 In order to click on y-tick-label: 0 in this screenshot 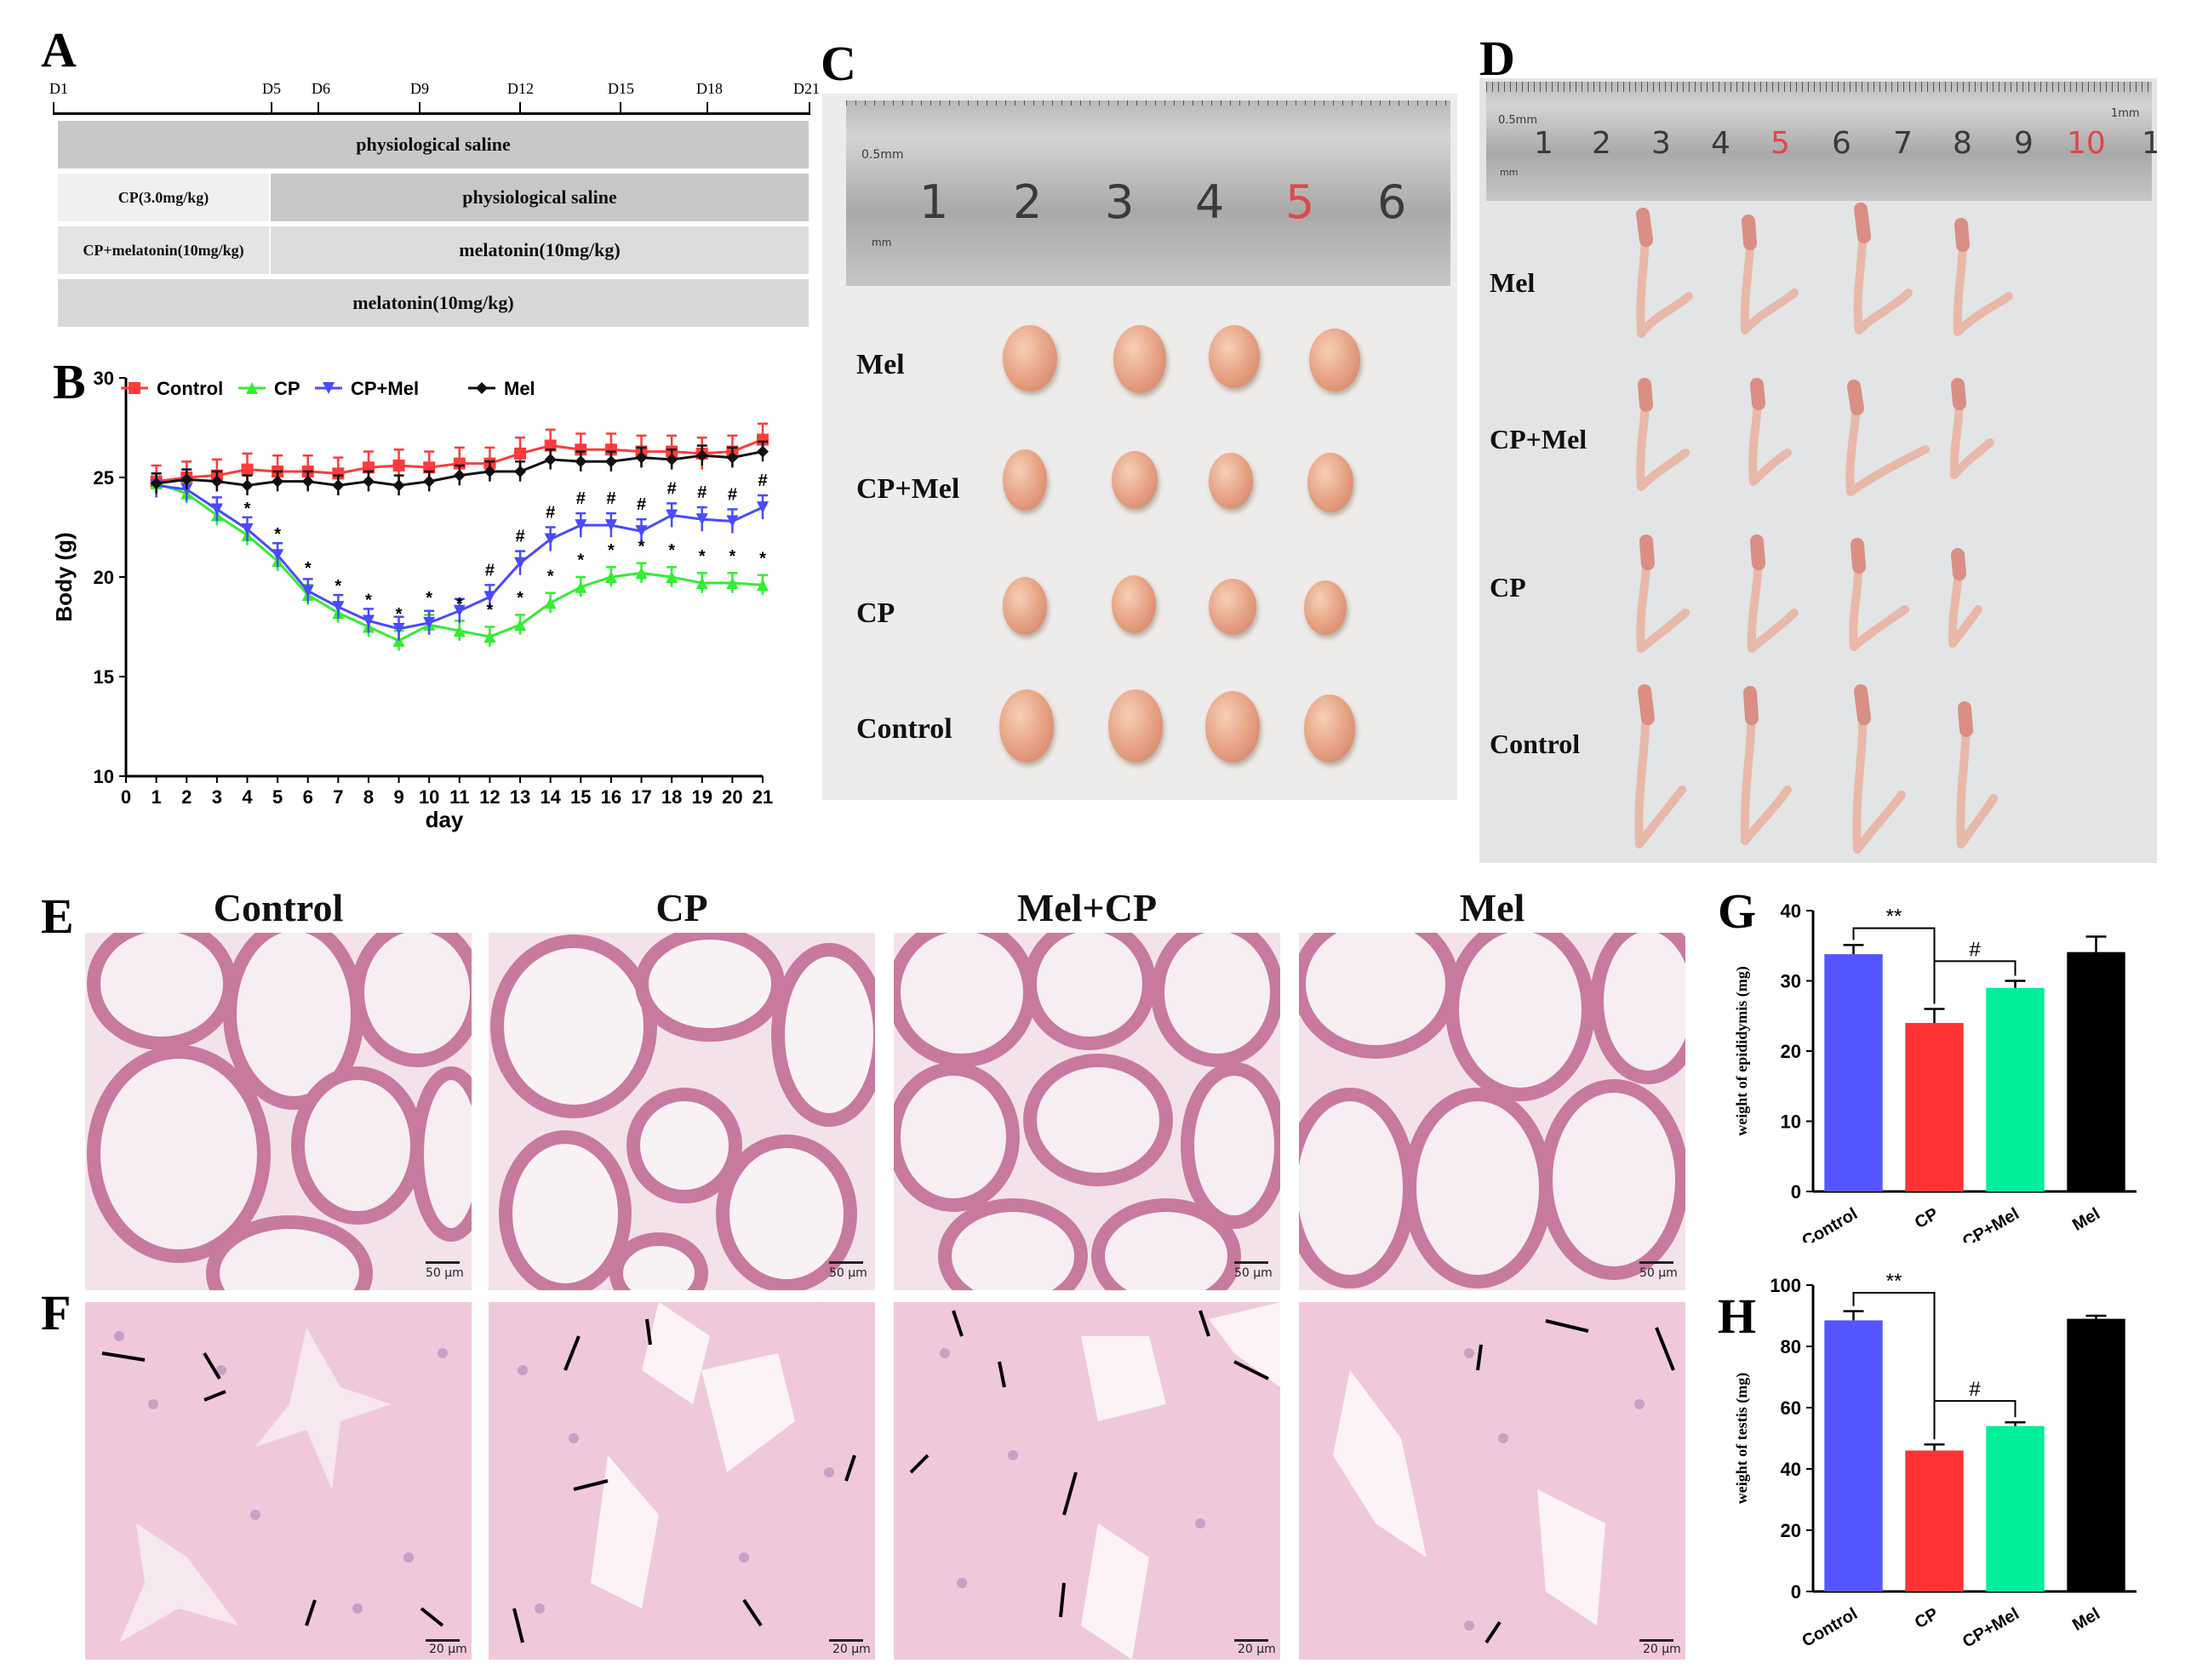, I will do `click(1796, 1592)`.